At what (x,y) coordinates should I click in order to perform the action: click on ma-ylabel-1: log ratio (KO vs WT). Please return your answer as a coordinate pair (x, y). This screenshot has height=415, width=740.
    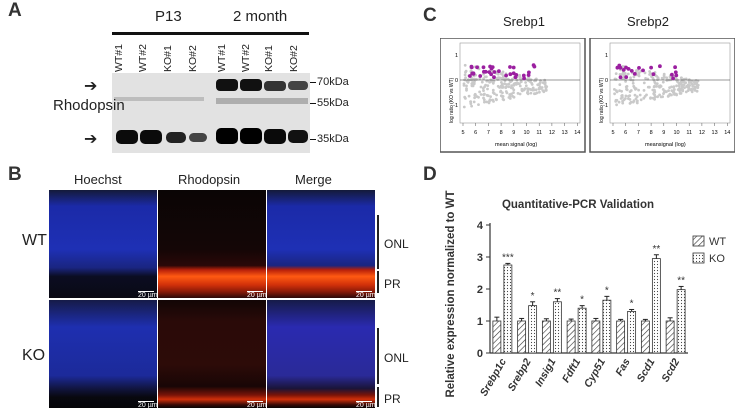
    Looking at the image, I should click on (452, 100).